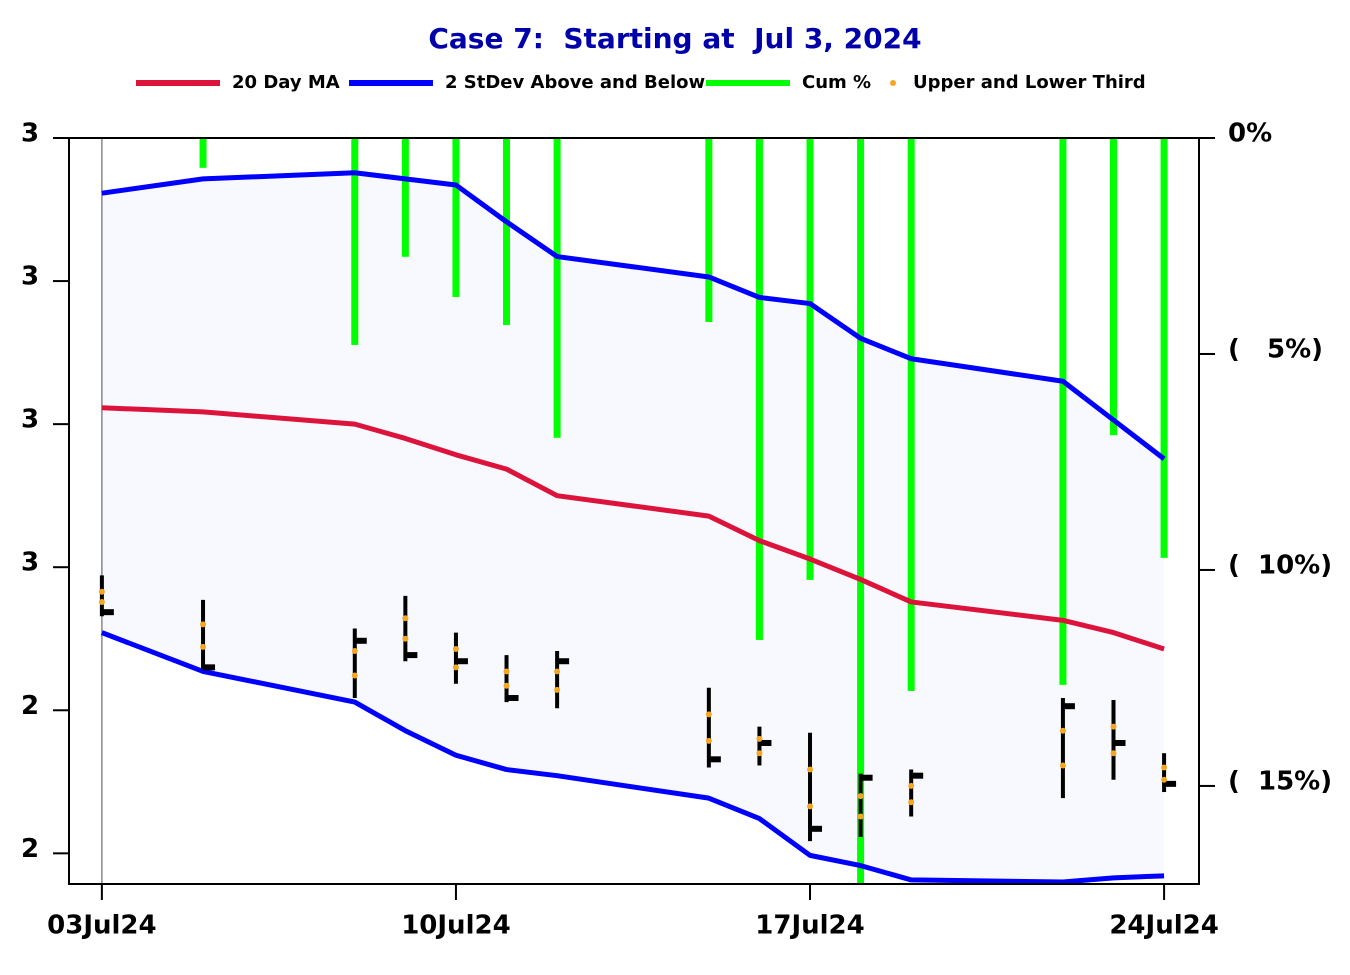 Image resolution: width=1350 pixels, height=975 pixels. I want to click on legend-label: Upper and Lower Third, so click(1029, 82).